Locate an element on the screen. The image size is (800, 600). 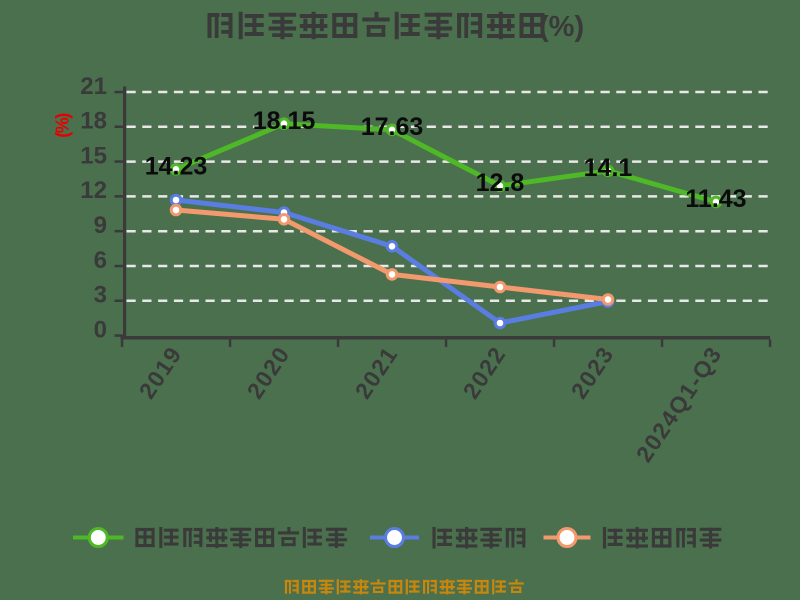
svg-text: 3 is located at coordinates (100, 295).